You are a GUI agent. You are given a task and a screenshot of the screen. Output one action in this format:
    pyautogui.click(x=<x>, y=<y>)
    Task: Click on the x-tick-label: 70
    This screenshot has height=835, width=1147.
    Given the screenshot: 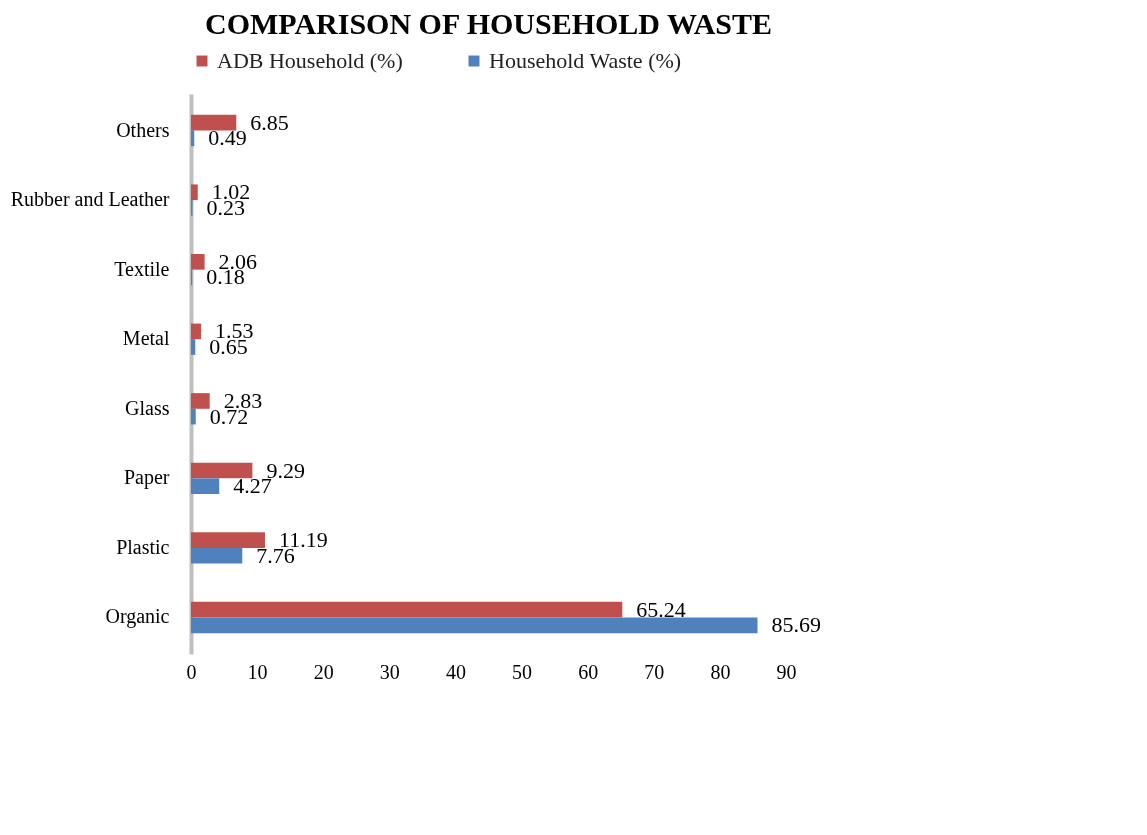 What is the action you would take?
    pyautogui.click(x=654, y=671)
    